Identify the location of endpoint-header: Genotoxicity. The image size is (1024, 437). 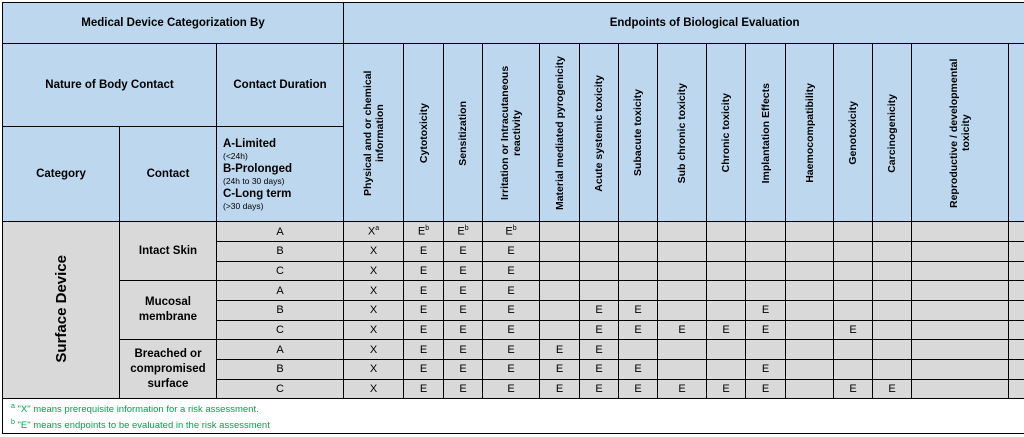
(853, 133).